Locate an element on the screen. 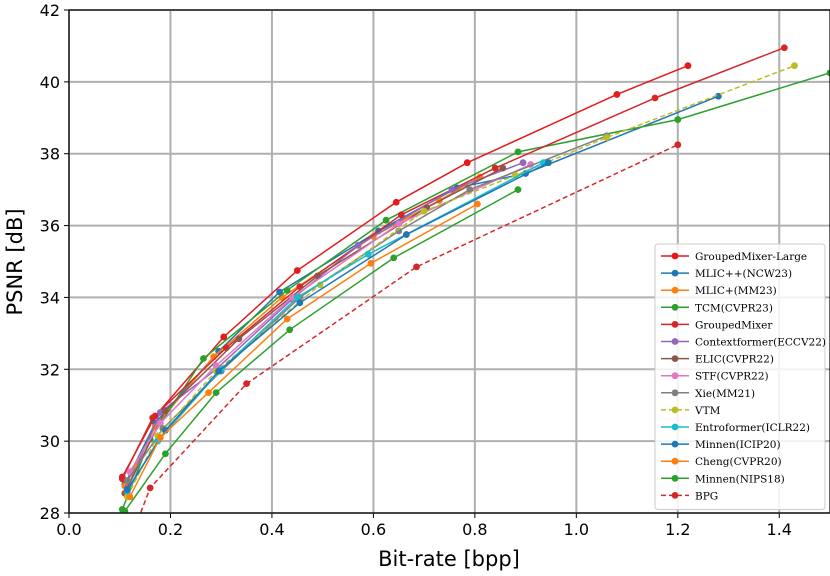 This screenshot has width=830, height=576. legend-item: Minnen(NIPS18) is located at coordinates (723, 479).